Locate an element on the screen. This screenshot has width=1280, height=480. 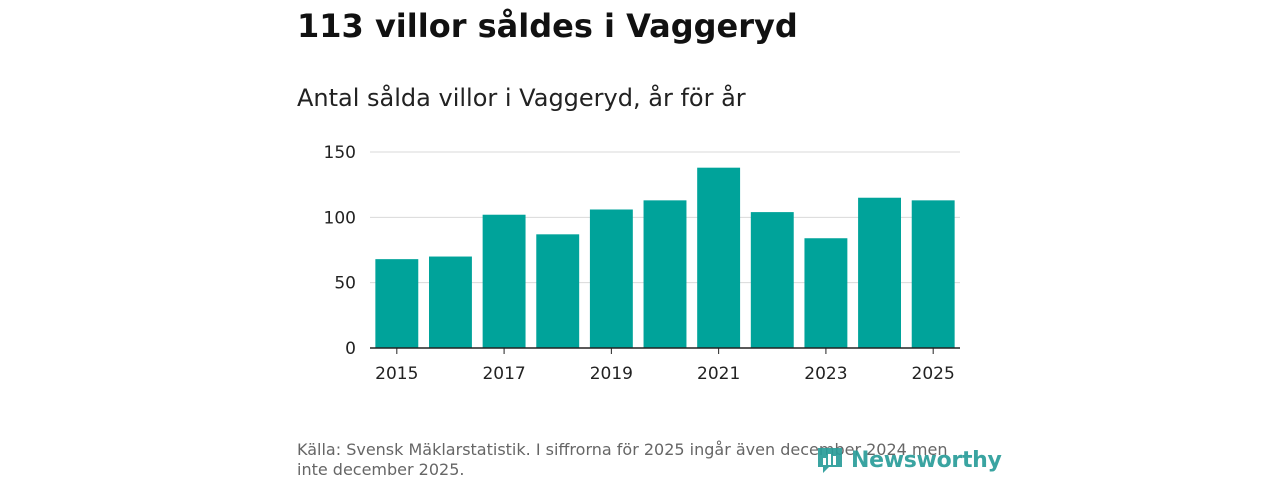
bar-2017 is located at coordinates (504, 281).